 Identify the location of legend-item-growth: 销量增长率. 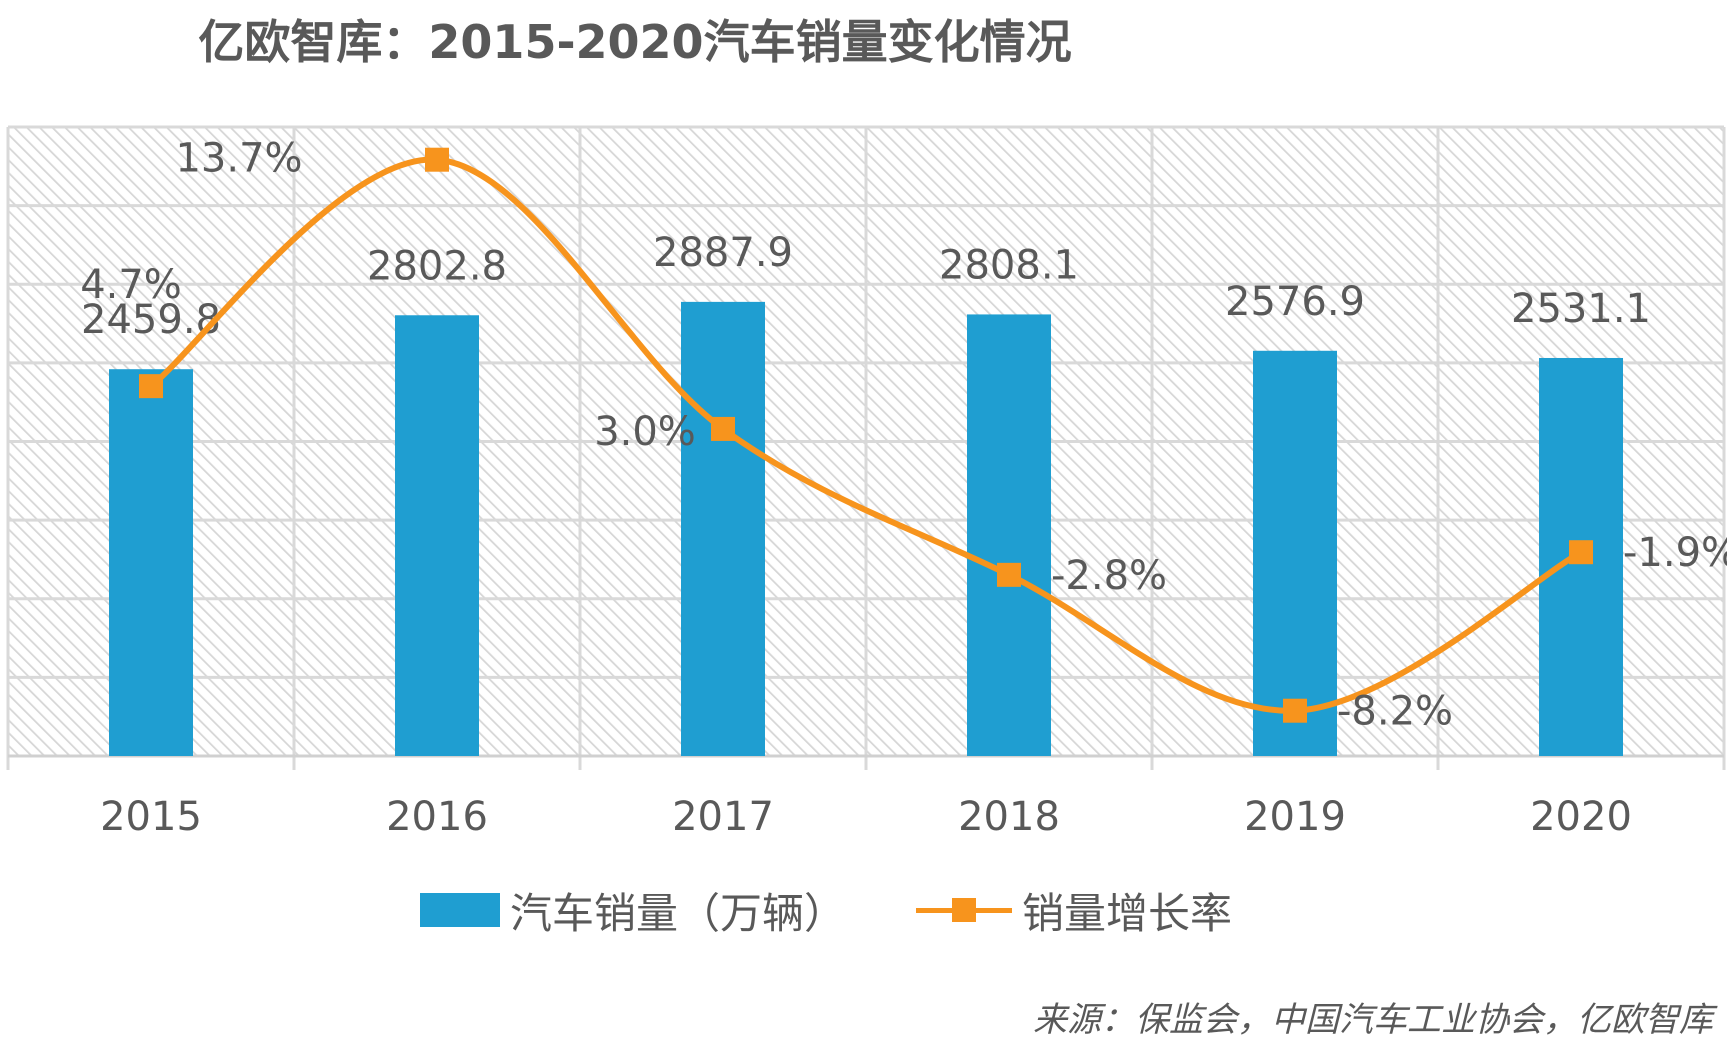
(1074, 910).